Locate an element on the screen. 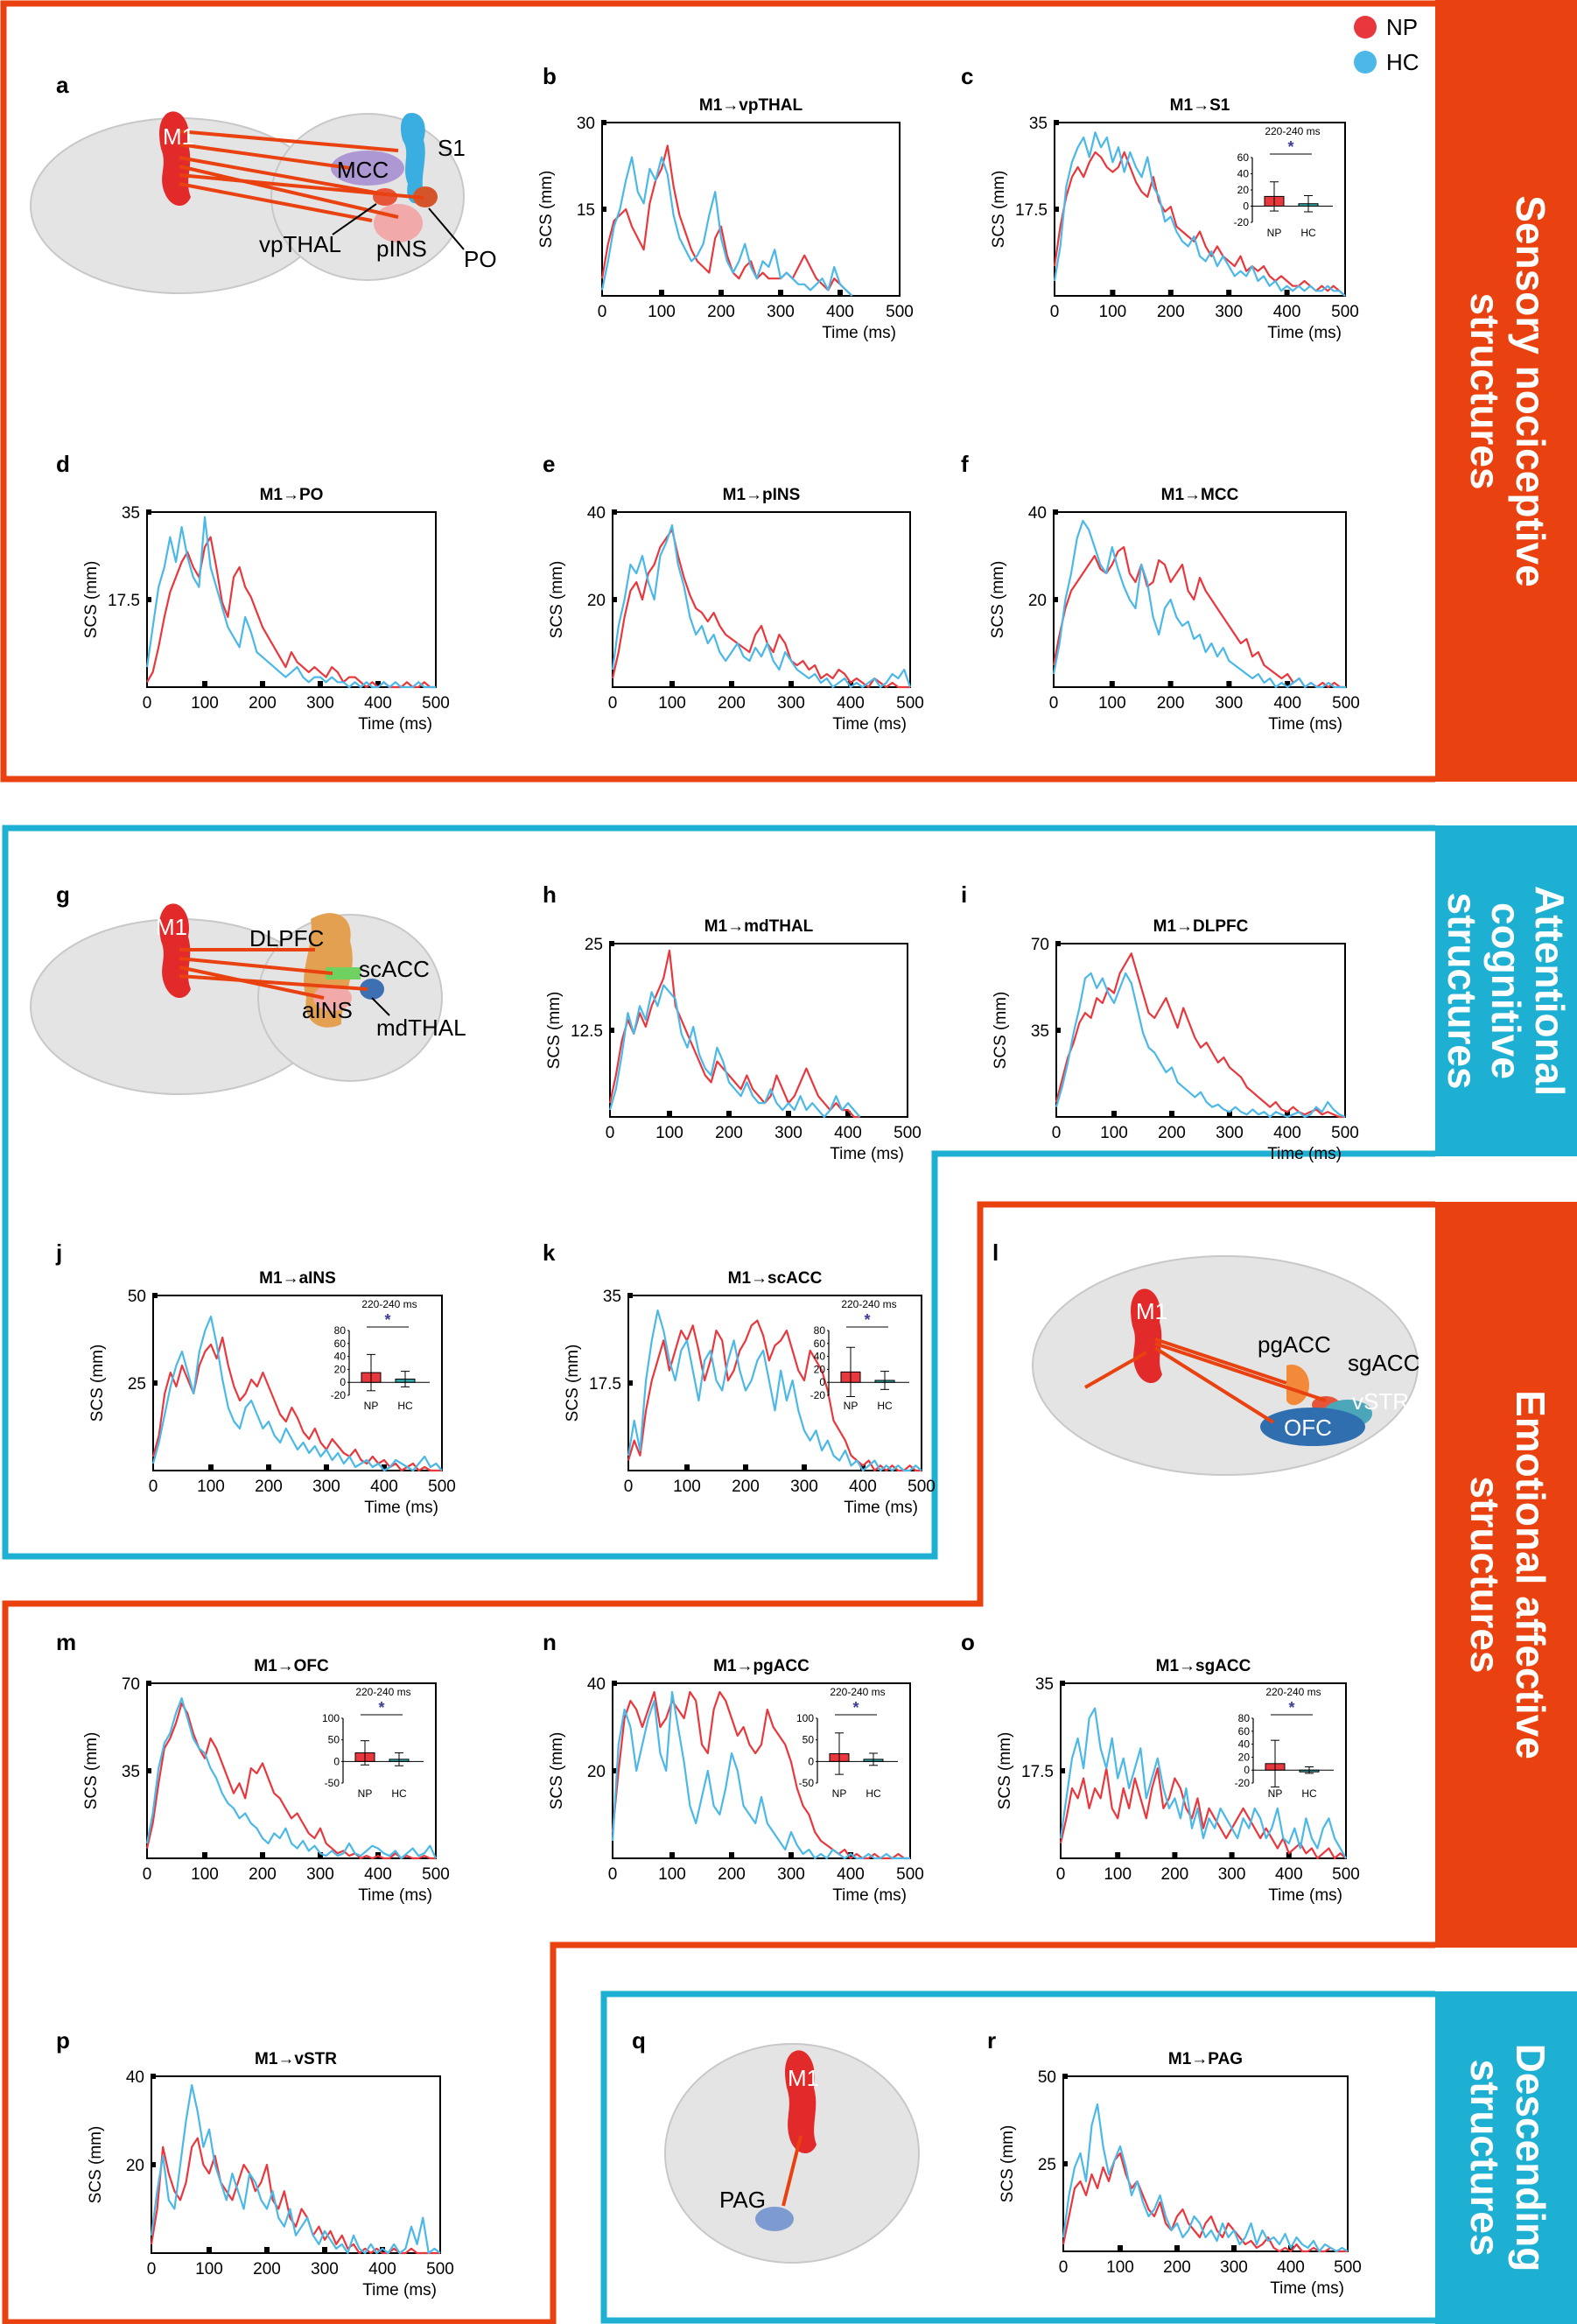  inset-y-tick-label: 50 is located at coordinates (809, 1740).